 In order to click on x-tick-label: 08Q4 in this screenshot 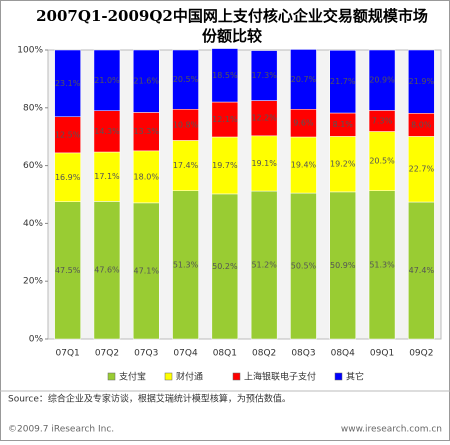, I will do `click(343, 354)`.